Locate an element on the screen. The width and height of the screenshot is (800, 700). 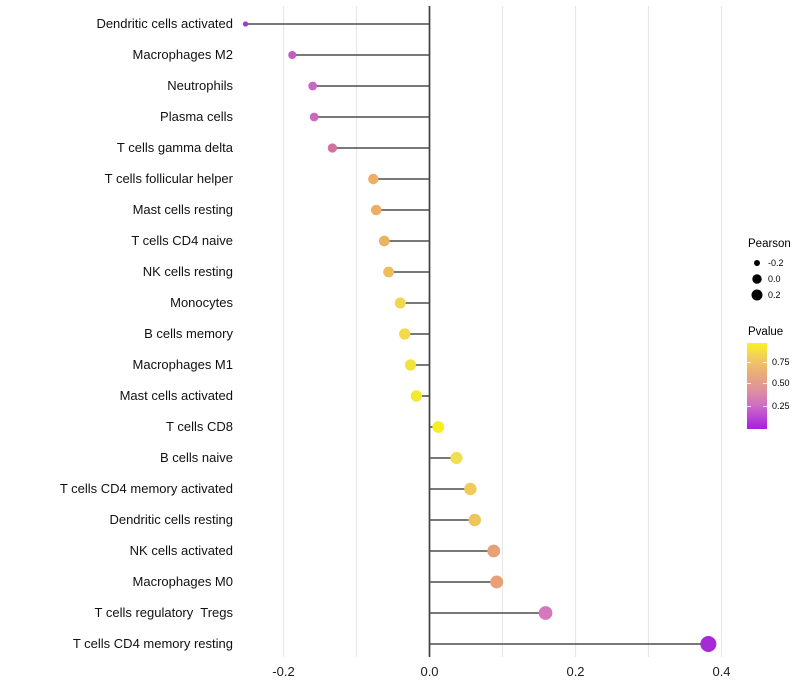
y-axis-label: T cells regulatory Tregs is located at coordinates (163, 612).